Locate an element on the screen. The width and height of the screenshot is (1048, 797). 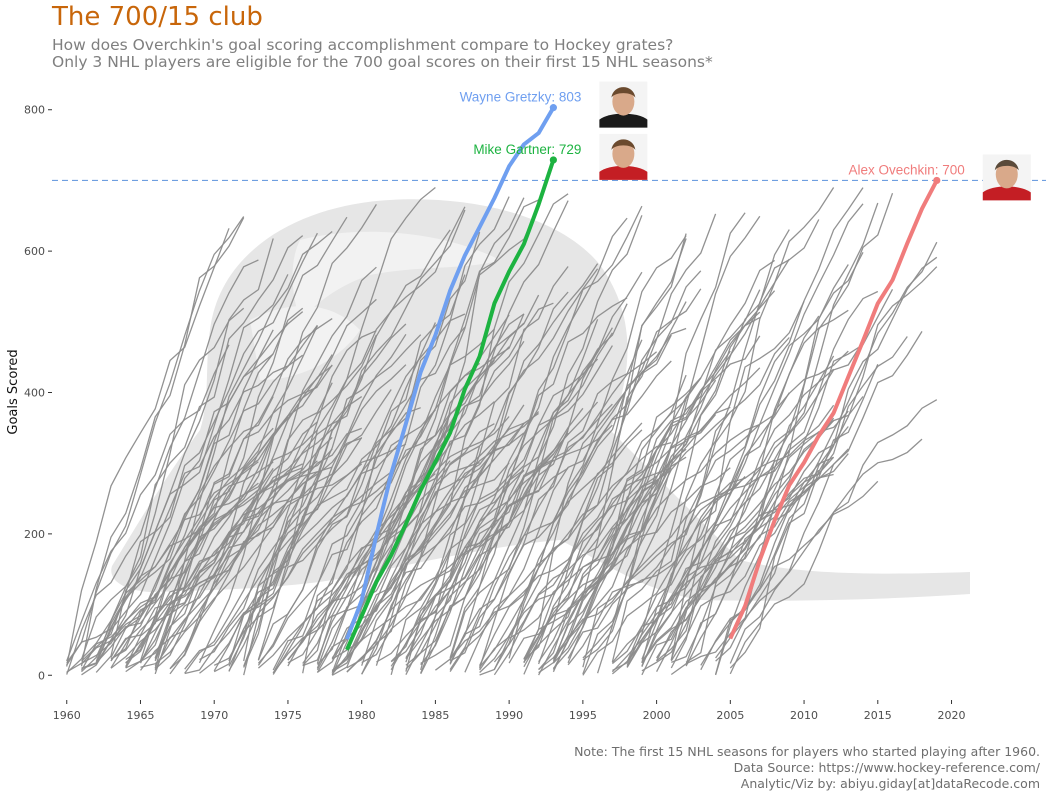
x-tick-label: 1980 is located at coordinates (362, 715).